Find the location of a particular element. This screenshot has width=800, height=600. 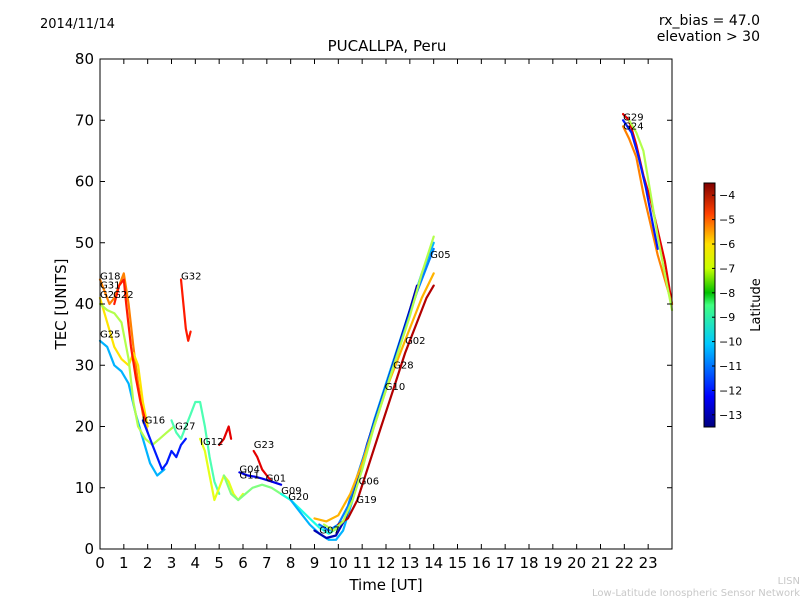

x-tick-label: 21 is located at coordinates (600, 563).